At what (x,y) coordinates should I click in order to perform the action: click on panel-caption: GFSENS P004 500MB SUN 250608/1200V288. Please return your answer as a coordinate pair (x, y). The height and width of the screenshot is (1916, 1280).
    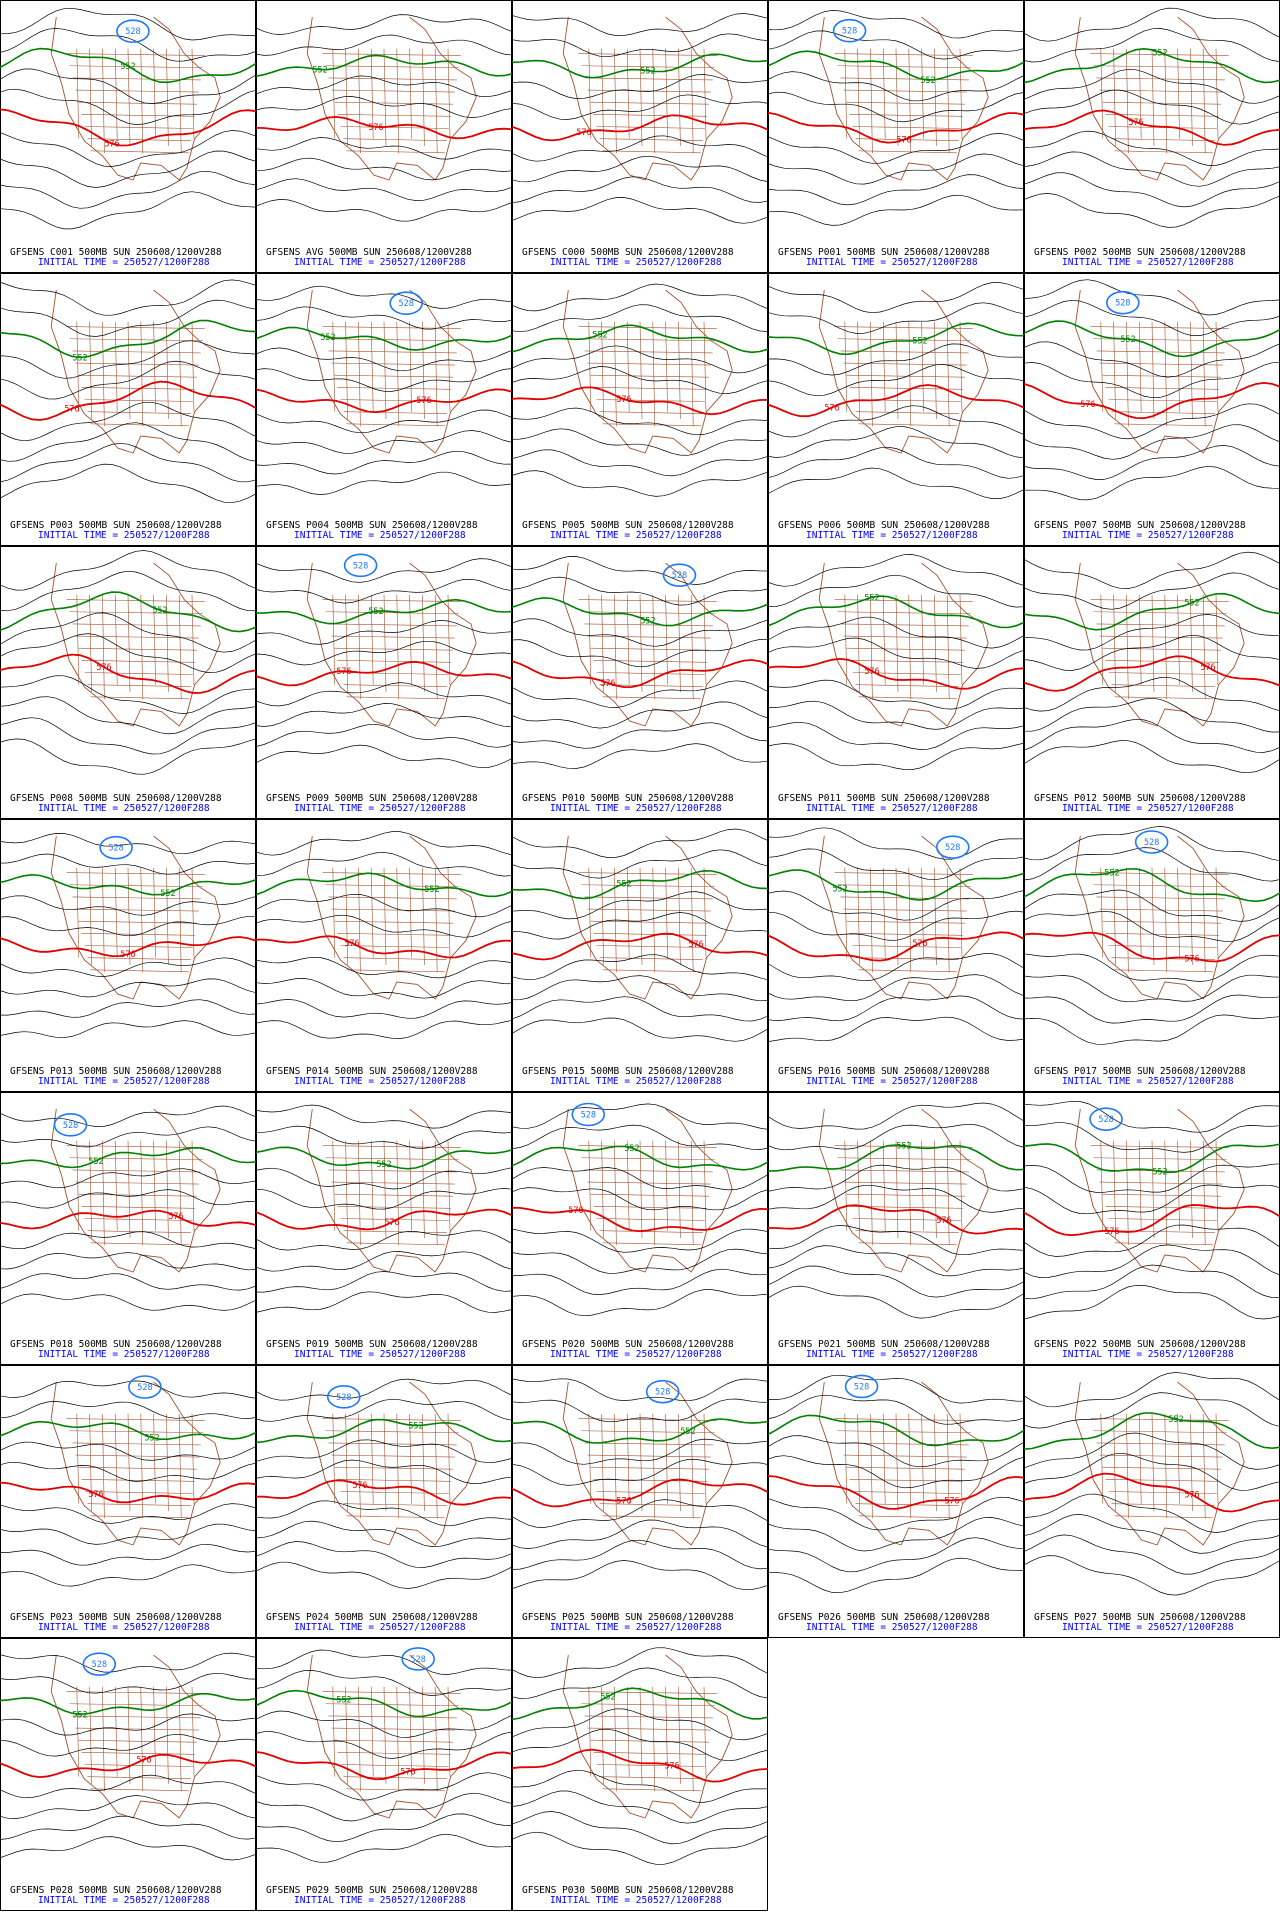
    Looking at the image, I should click on (372, 525).